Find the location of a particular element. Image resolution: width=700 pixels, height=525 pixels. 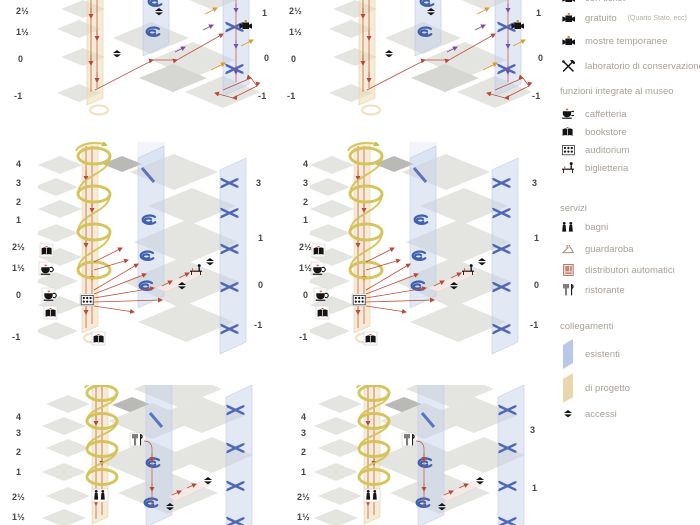

legend-item: esistenti is located at coordinates (590, 354).